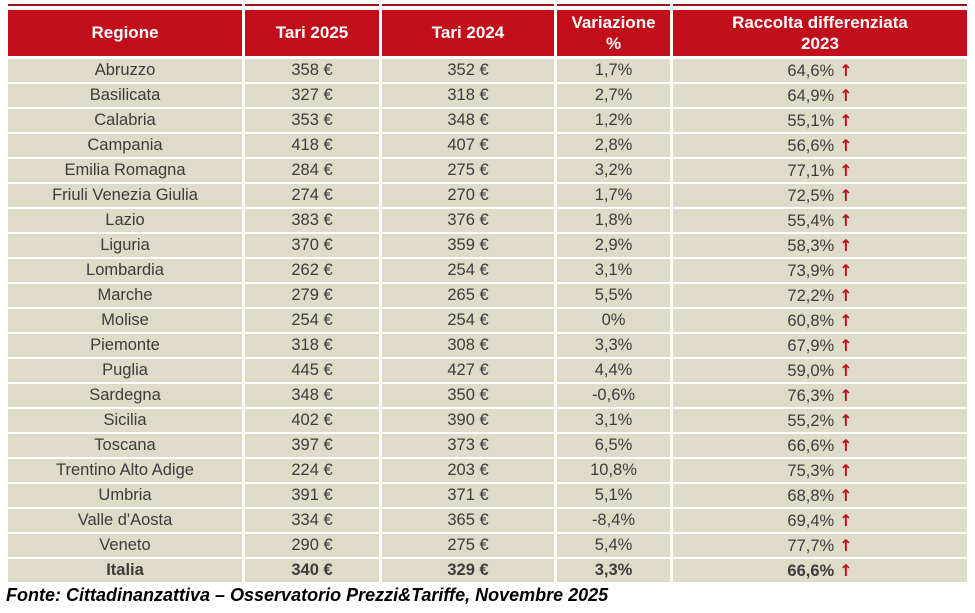 The width and height of the screenshot is (975, 613). I want to click on table-row: Calabria 353 € 348 € 1,2% 55,1% ↑, so click(487, 121).